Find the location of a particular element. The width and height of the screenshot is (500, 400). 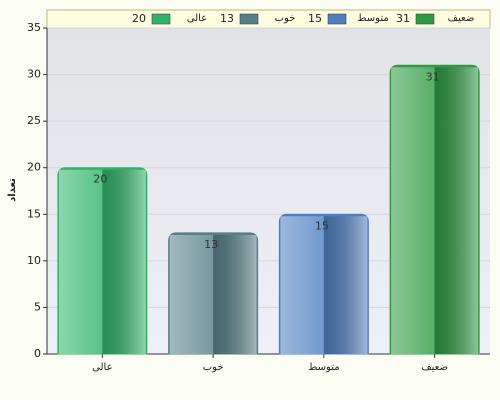

x-tick-label: عالی is located at coordinates (102, 367).